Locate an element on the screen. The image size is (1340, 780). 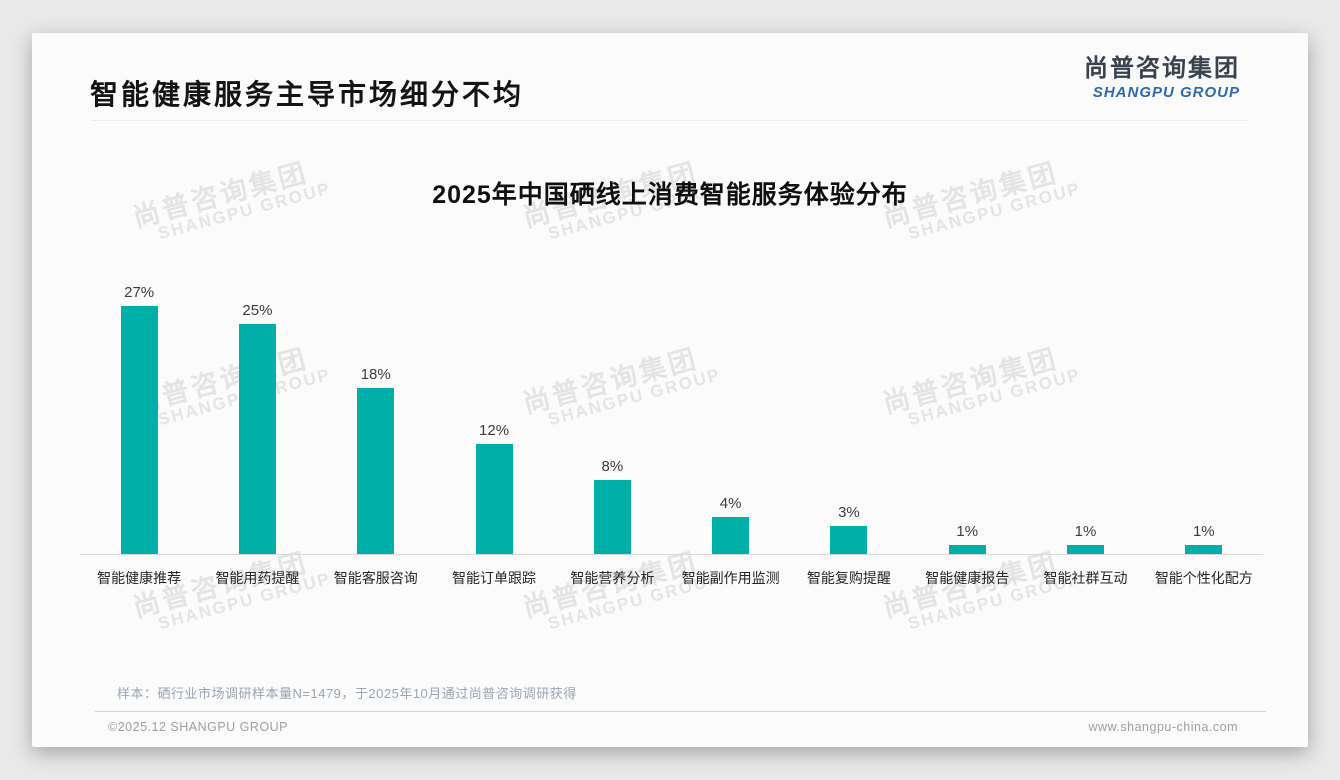
bar-value-label: 8% is located at coordinates (612, 467).